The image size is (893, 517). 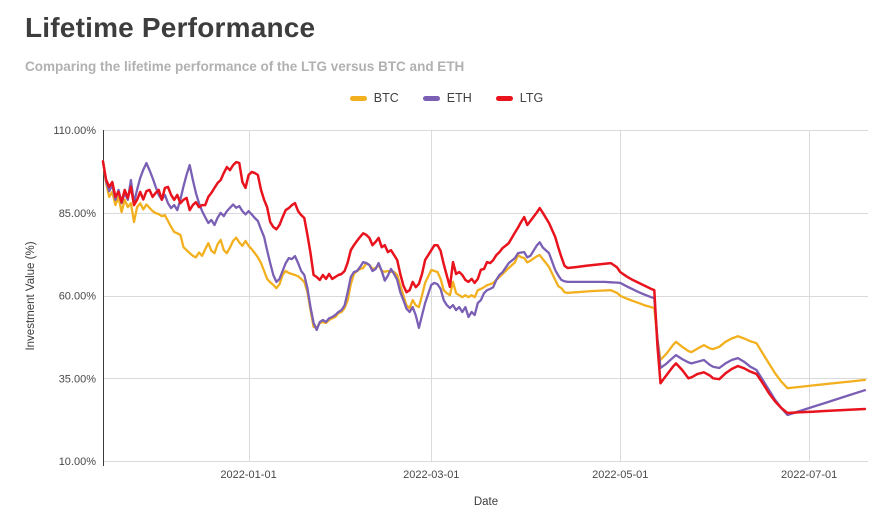 What do you see at coordinates (459, 98) in the screenshot?
I see `legend-label: ETH` at bounding box center [459, 98].